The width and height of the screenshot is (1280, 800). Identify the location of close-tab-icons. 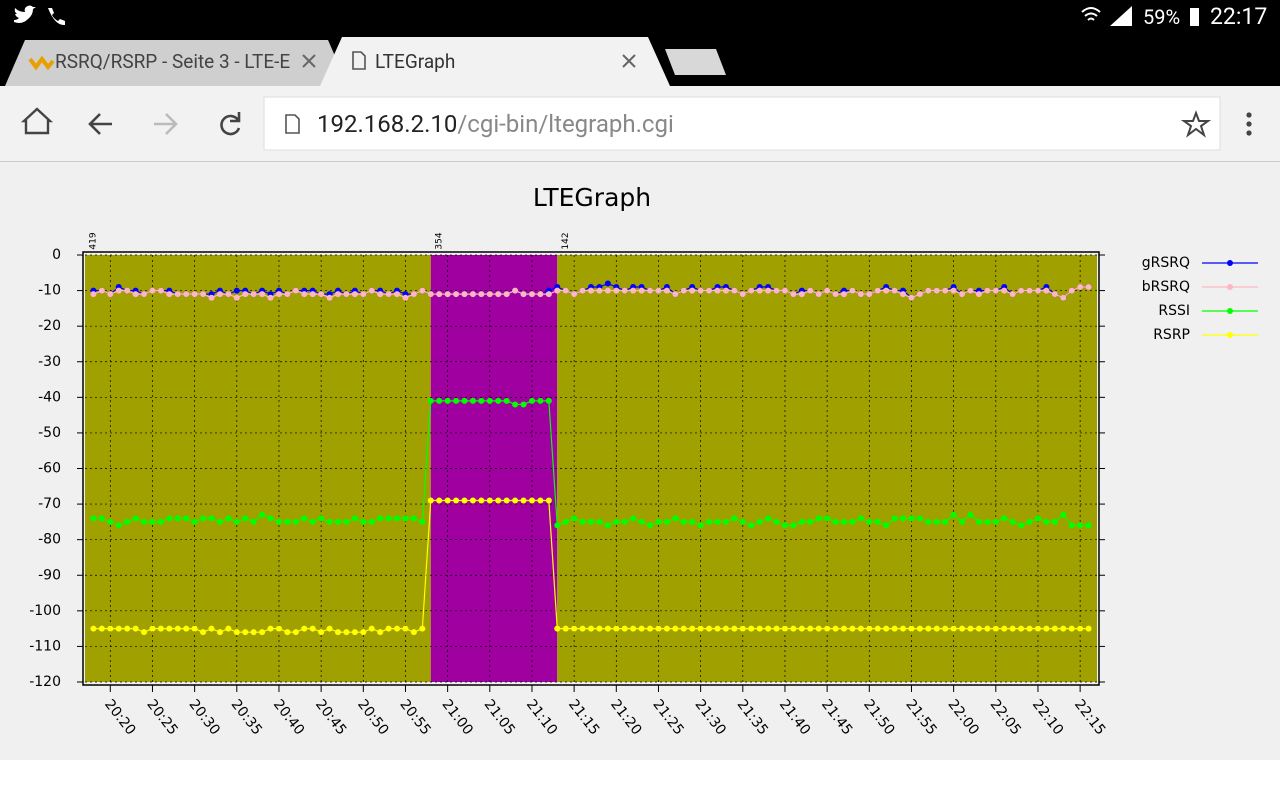
(469, 61).